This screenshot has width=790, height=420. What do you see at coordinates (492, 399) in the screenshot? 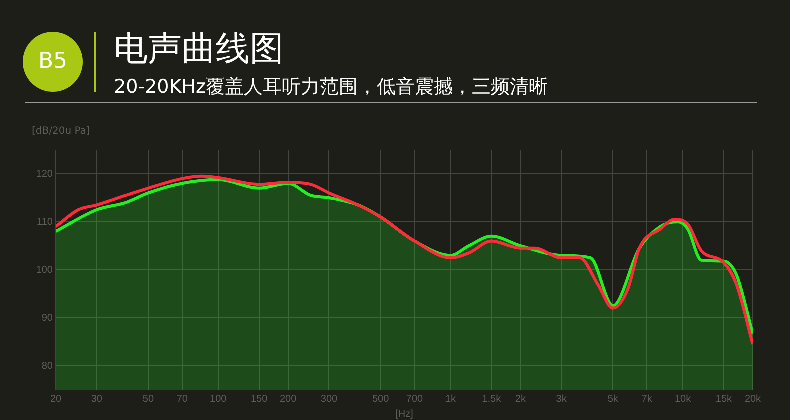
I see `x-tick-label: 1.5k` at bounding box center [492, 399].